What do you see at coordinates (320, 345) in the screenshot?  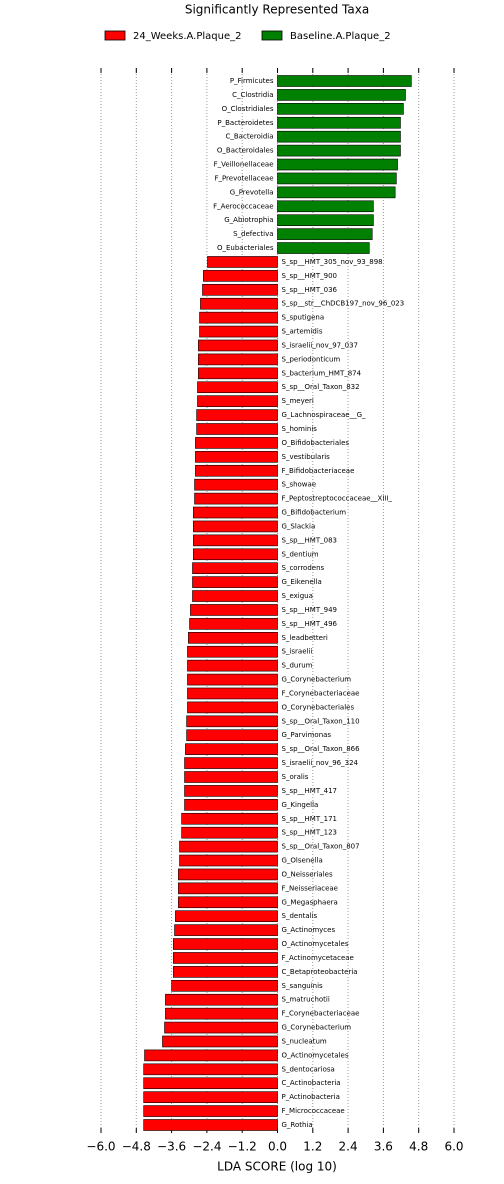 I see `y-tick-label: S_israelii_nov_97_037` at bounding box center [320, 345].